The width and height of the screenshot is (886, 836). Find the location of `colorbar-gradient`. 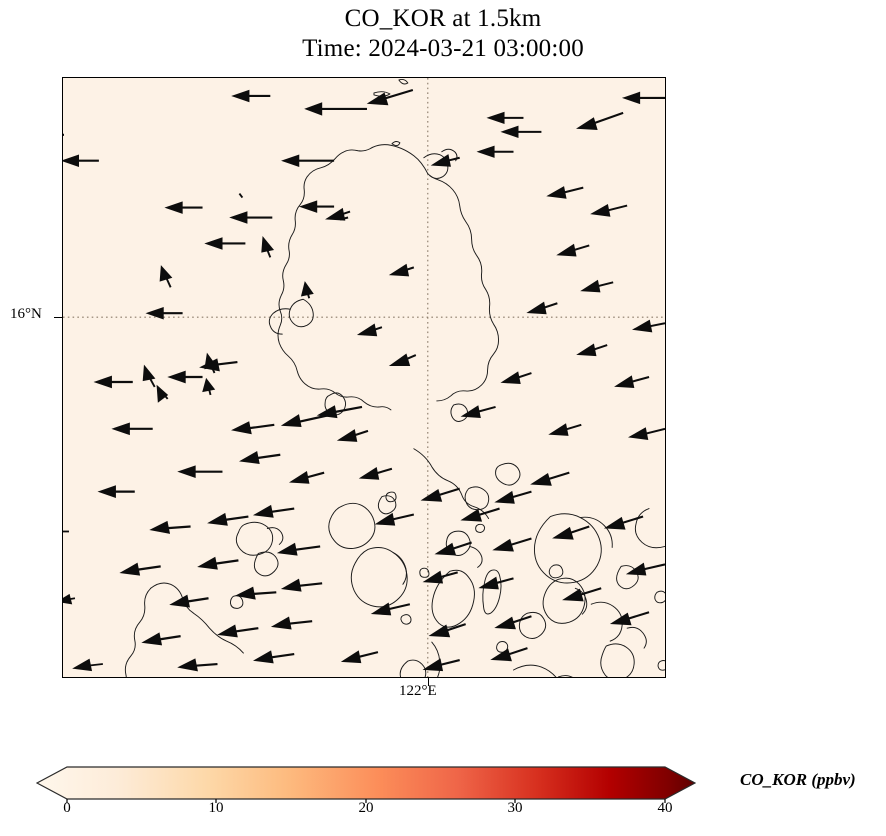

colorbar-gradient is located at coordinates (366, 783).